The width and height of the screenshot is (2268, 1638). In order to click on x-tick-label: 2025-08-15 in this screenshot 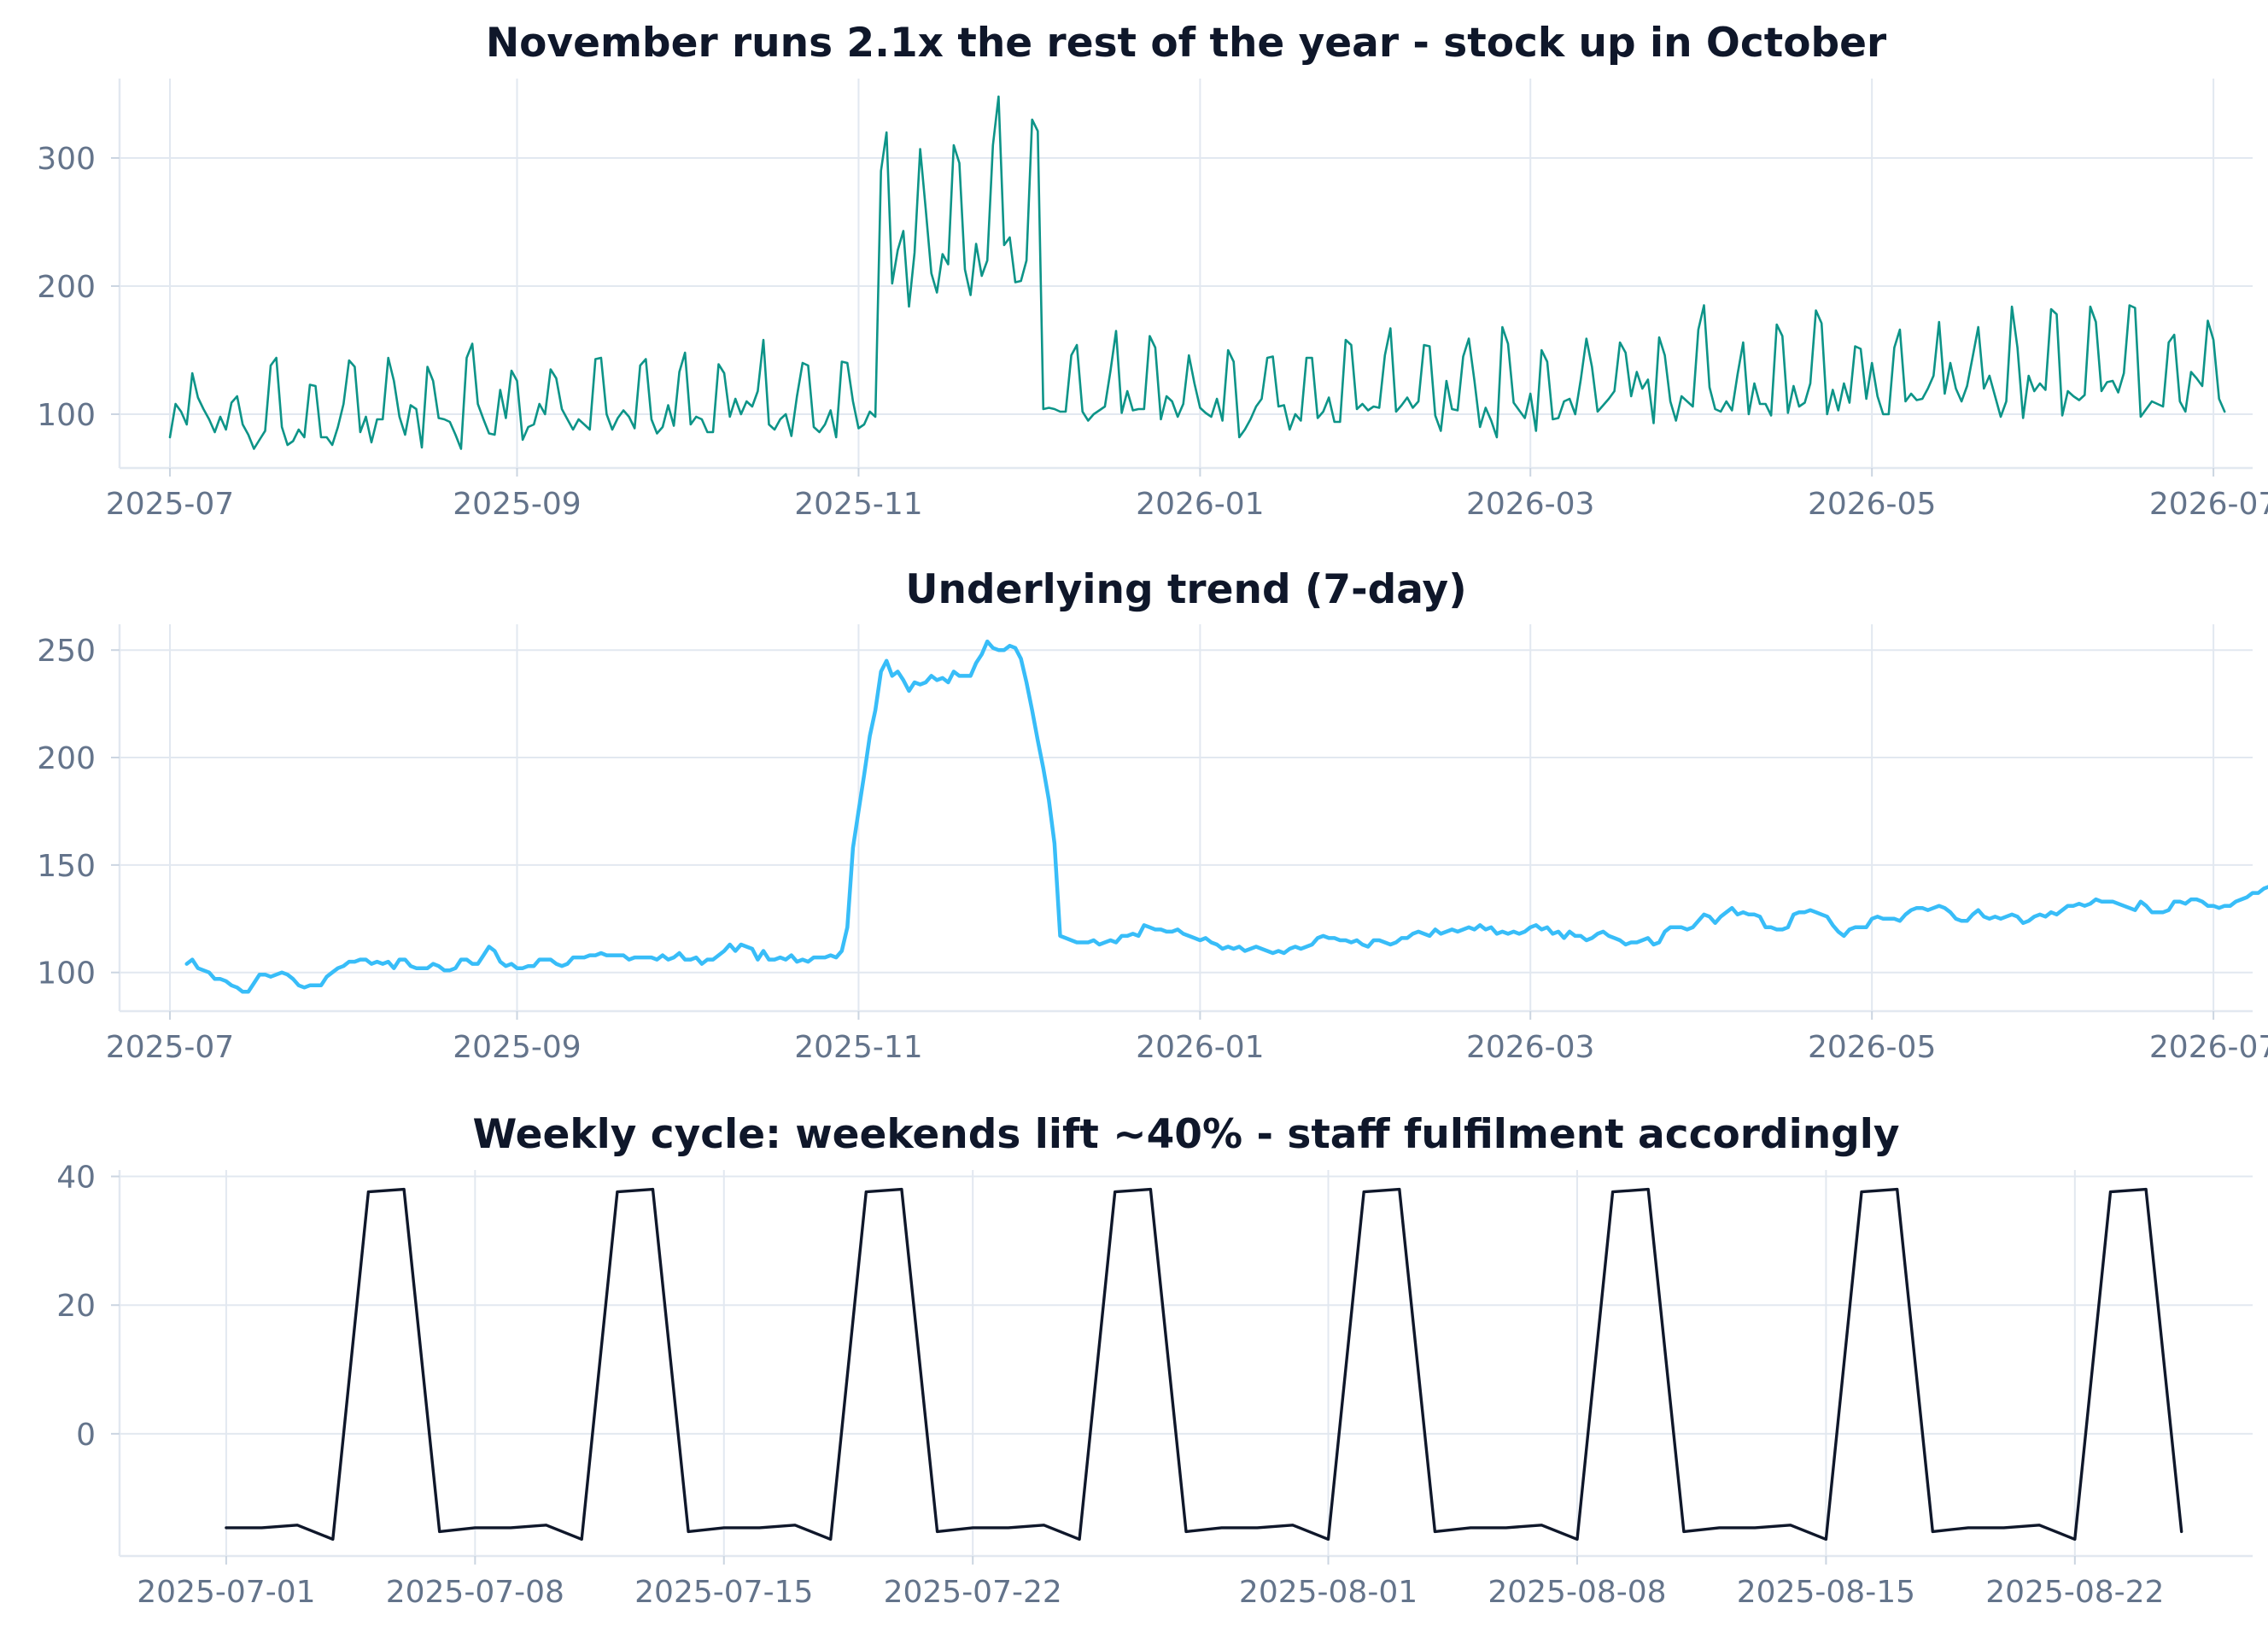, I will do `click(1826, 1592)`.